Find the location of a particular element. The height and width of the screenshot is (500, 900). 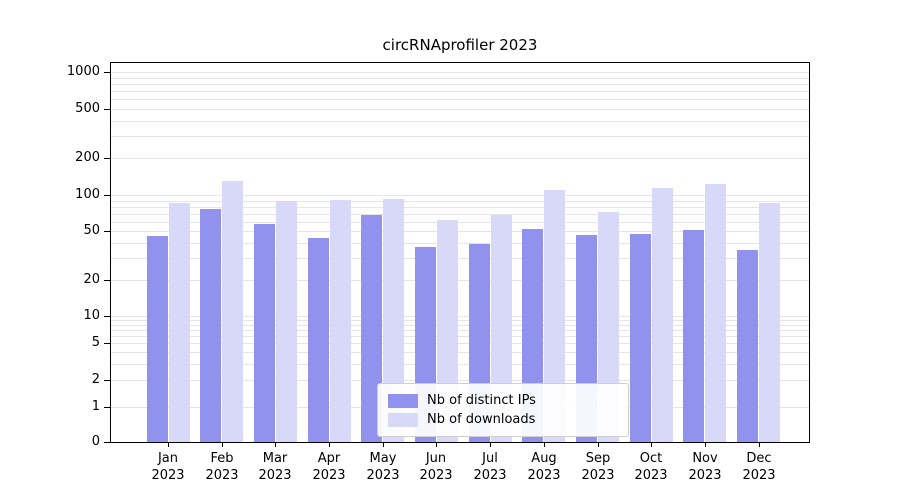

y-tick-label: 500 is located at coordinates (87, 108).